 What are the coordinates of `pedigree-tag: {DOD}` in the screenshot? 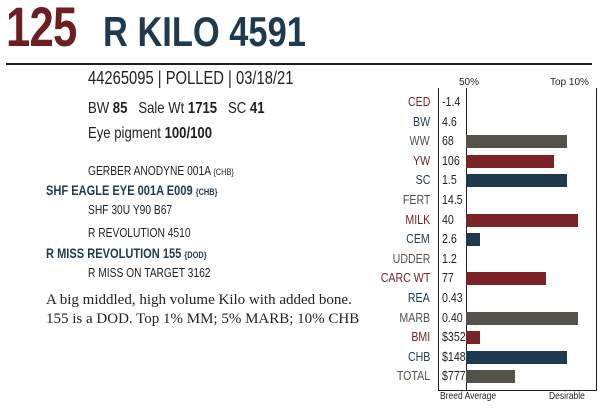 It's located at (195, 255).